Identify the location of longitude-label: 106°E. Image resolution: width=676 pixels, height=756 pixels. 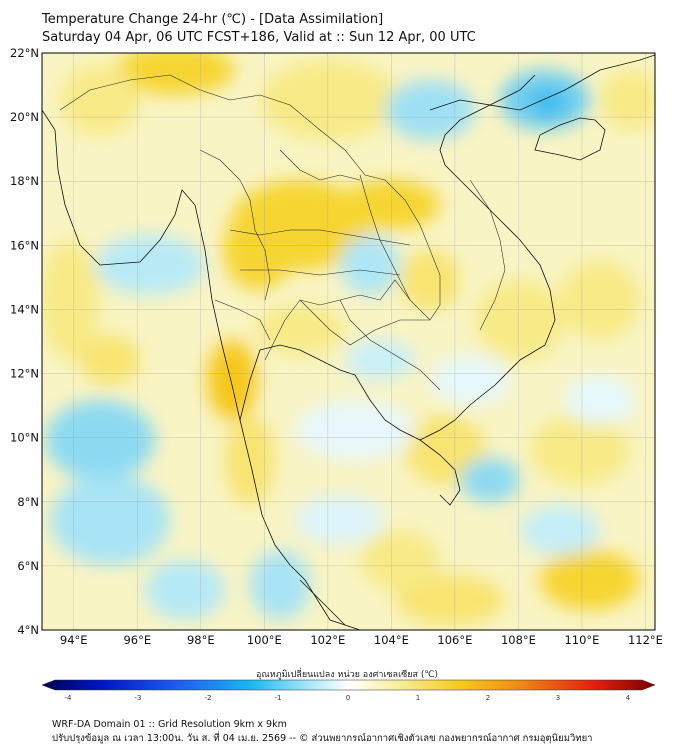
(454, 640).